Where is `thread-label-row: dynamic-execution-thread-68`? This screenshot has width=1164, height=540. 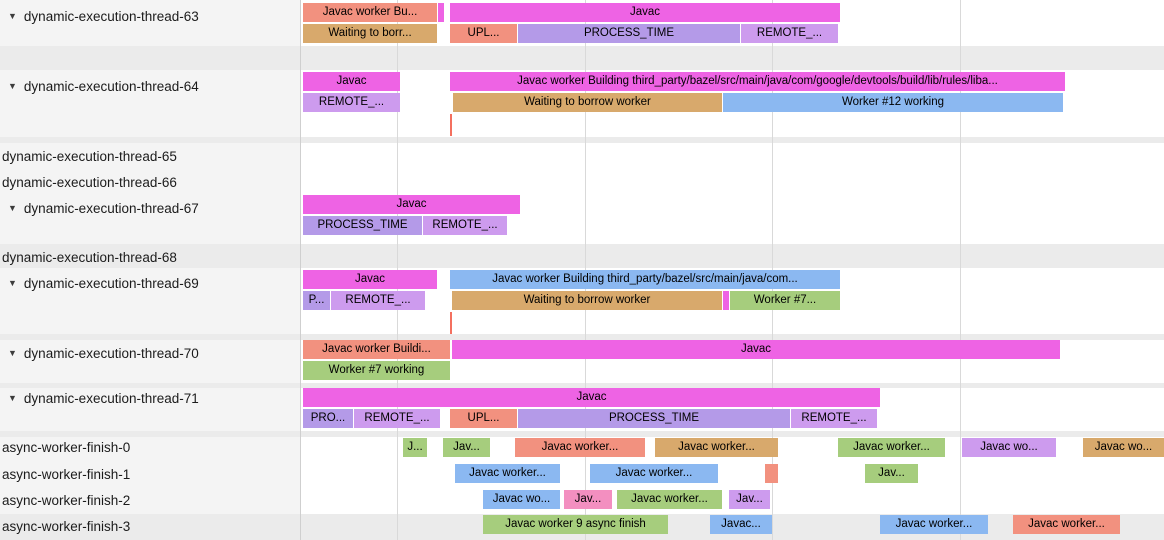 thread-label-row: dynamic-execution-thread-68 is located at coordinates (89, 257).